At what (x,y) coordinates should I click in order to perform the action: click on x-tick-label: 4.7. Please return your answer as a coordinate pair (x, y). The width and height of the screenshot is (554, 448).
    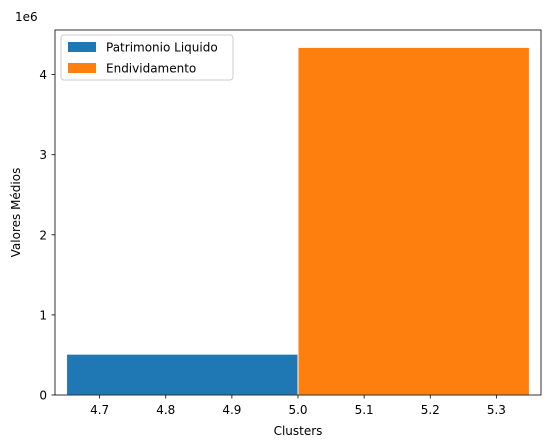
    Looking at the image, I should click on (99, 410).